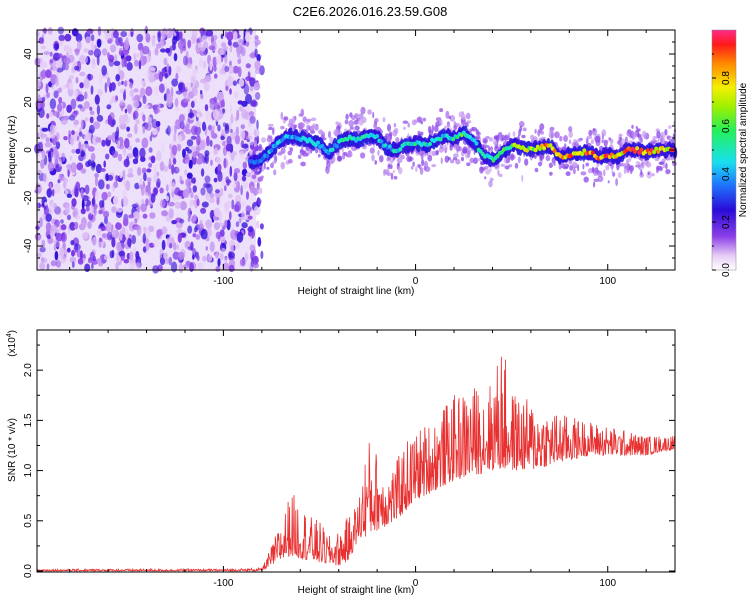  What do you see at coordinates (726, 270) in the screenshot?
I see `colorbar-tick-label: 0.0` at bounding box center [726, 270].